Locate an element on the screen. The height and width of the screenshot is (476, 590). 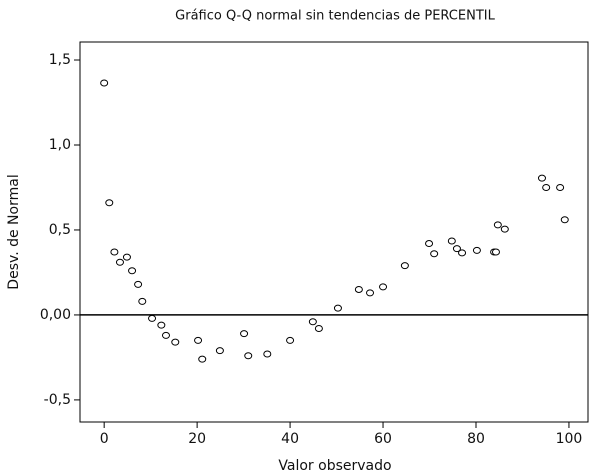
x-tick-label: 0 is located at coordinates (104, 439).